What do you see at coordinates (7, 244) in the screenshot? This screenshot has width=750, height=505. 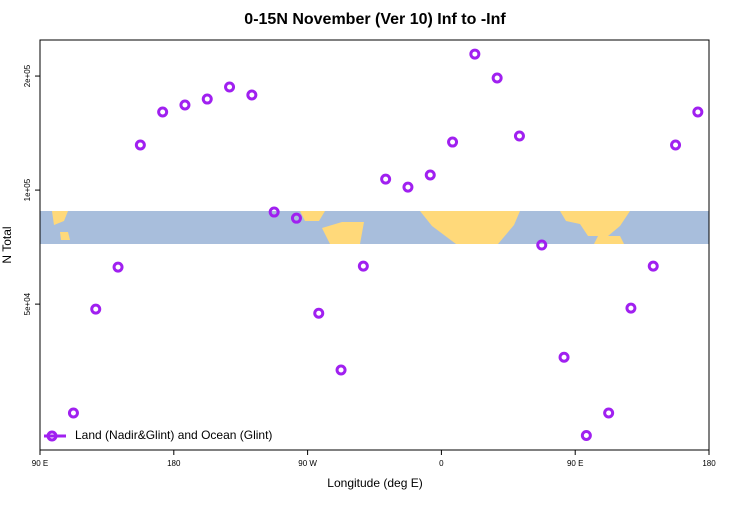 I see `y-axis-label: N Total` at bounding box center [7, 244].